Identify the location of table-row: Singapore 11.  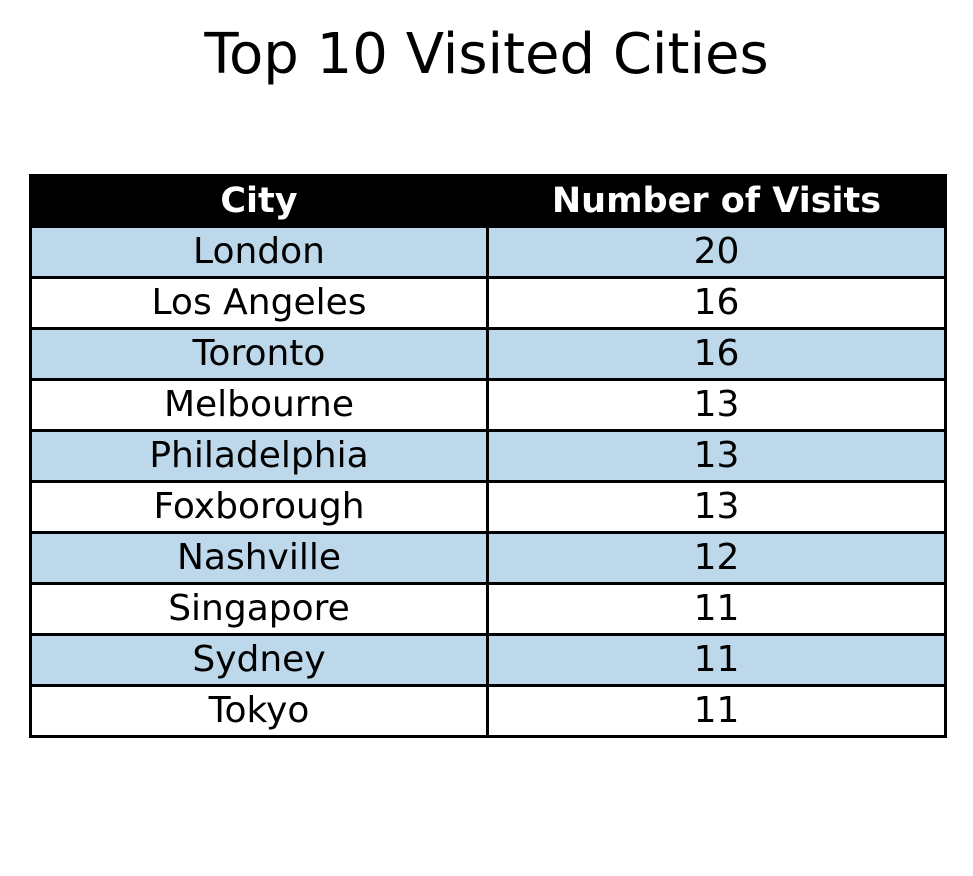
(488, 609).